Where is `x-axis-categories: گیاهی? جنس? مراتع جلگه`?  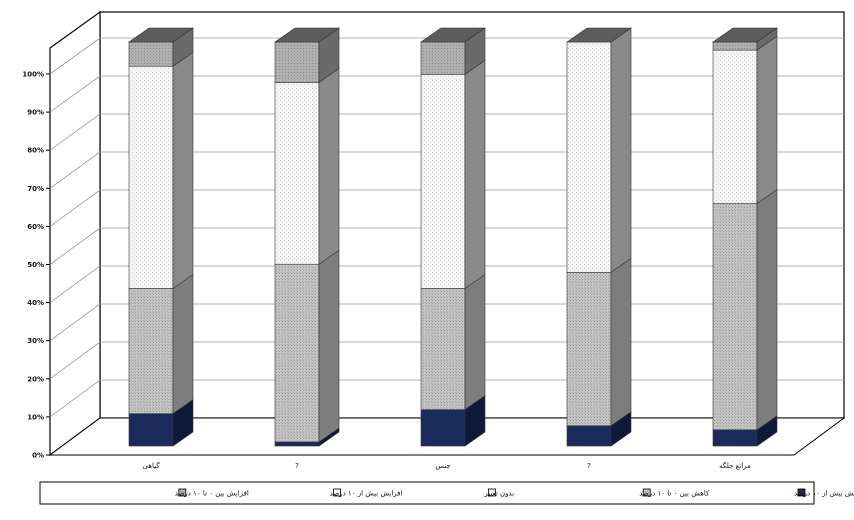
x-axis-categories: گیاهی? جنس? مراتع جلگه is located at coordinates (446, 465).